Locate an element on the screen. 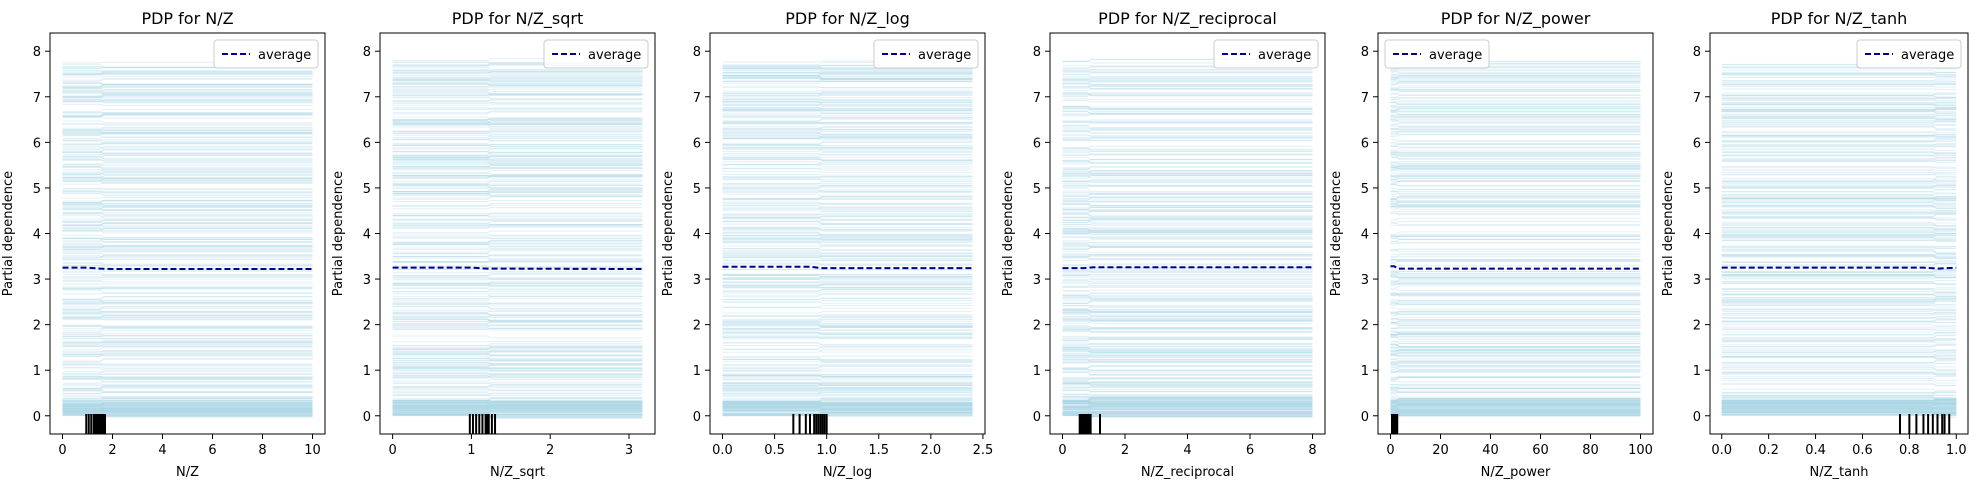  x-tick-label: 0.6 is located at coordinates (1862, 450).